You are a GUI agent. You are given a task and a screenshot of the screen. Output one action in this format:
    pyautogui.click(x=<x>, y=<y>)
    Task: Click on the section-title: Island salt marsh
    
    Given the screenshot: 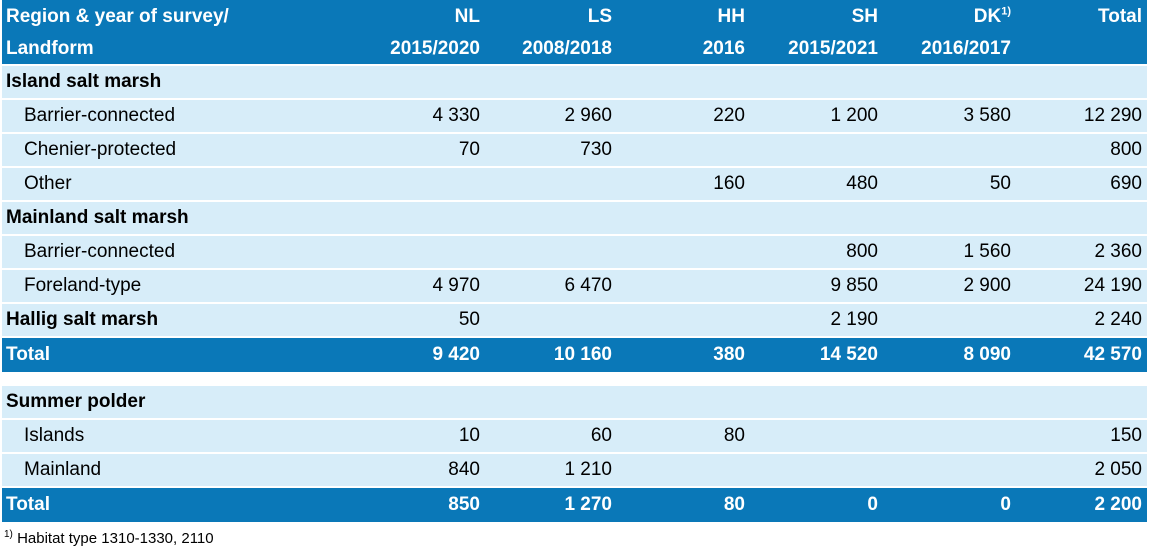 What is the action you would take?
    pyautogui.click(x=84, y=81)
    